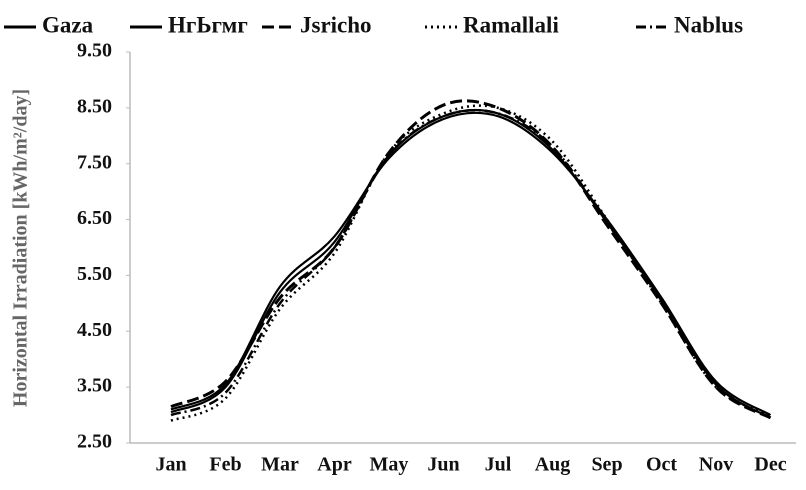 This screenshot has width=806, height=490. What do you see at coordinates (21, 248) in the screenshot?
I see `y-axis-label: Horizontal Irradiation [kWh/m²/day]` at bounding box center [21, 248].